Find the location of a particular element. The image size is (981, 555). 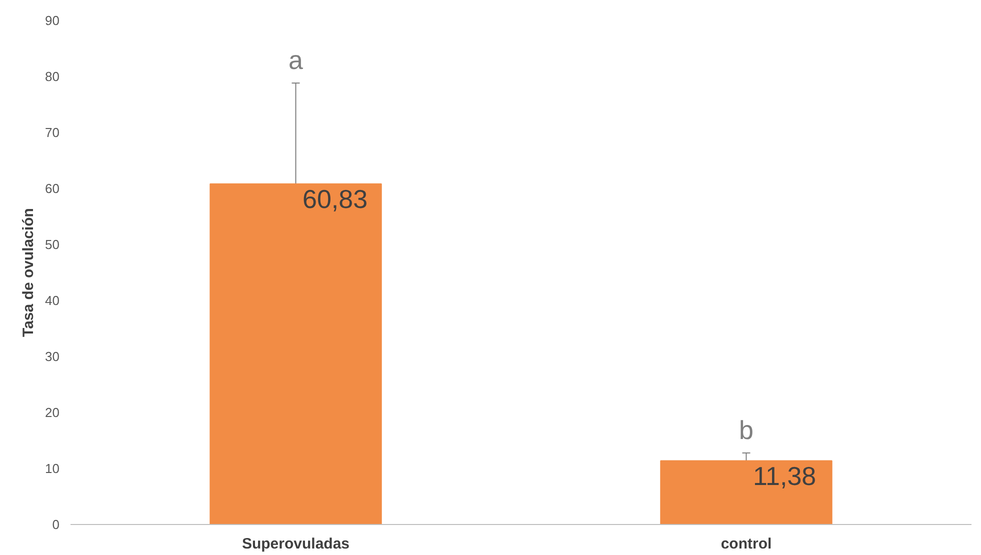

annotation: b is located at coordinates (746, 429).